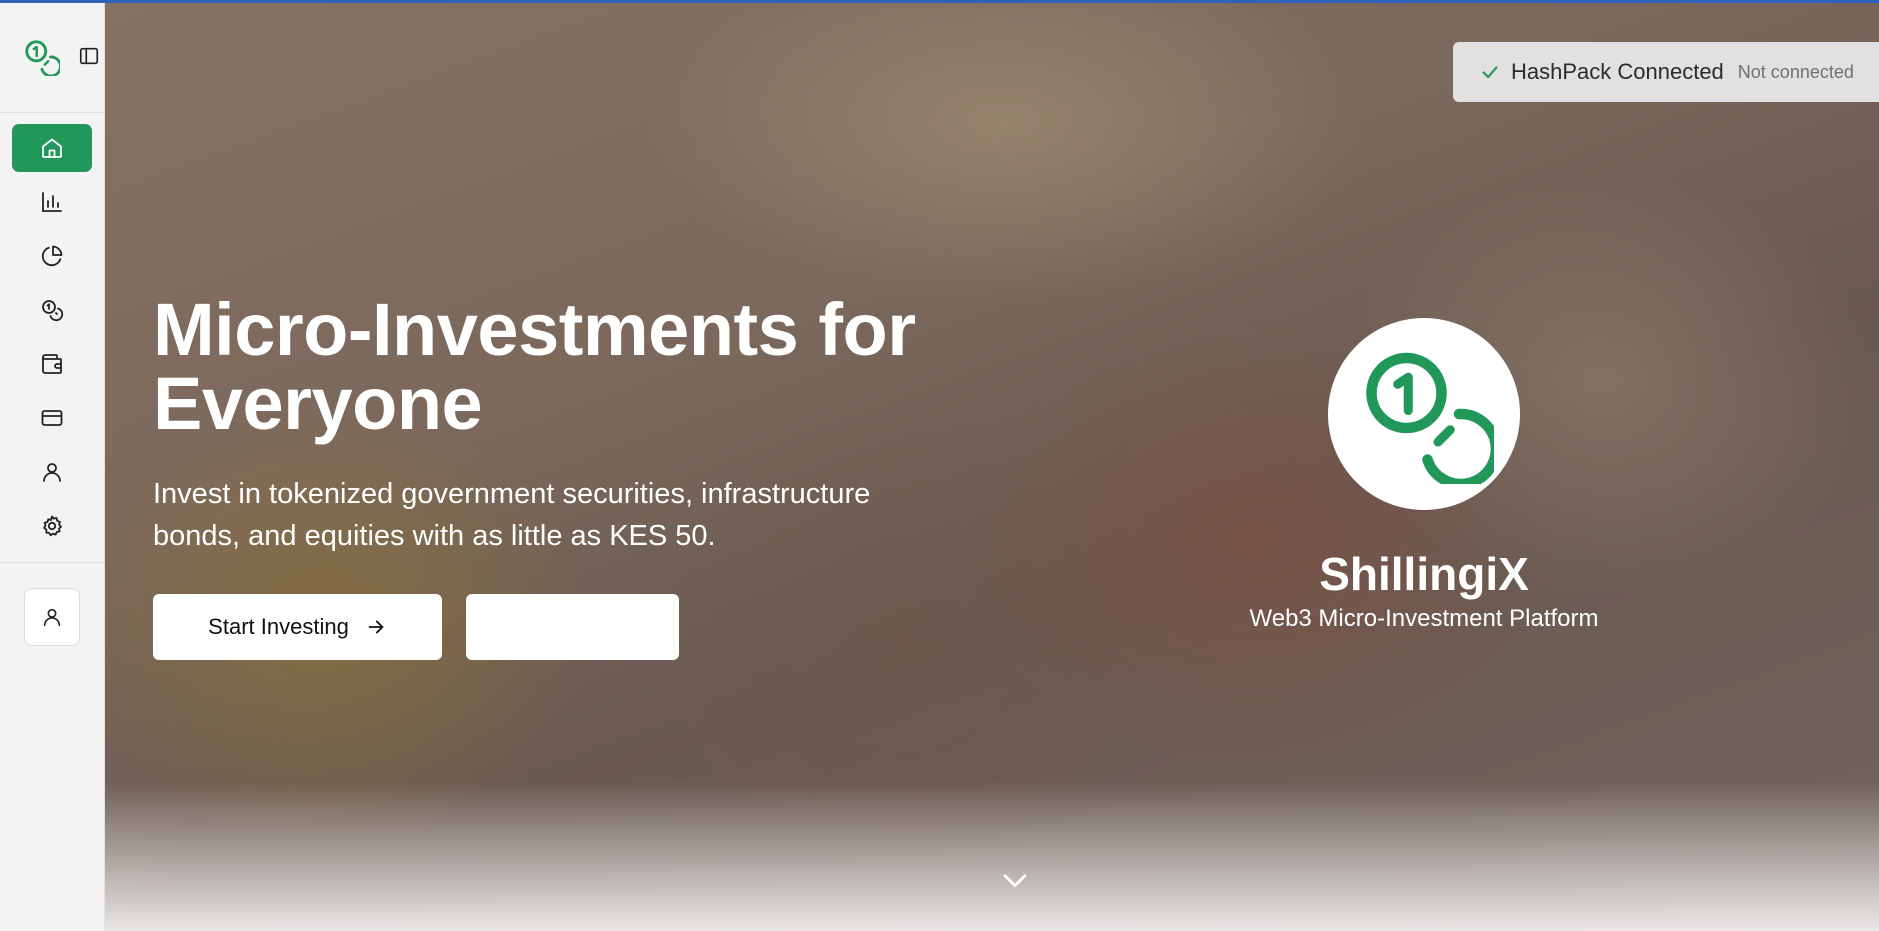 The image size is (1879, 931). I want to click on hero-title-line: Micro-Investments for, so click(534, 329).